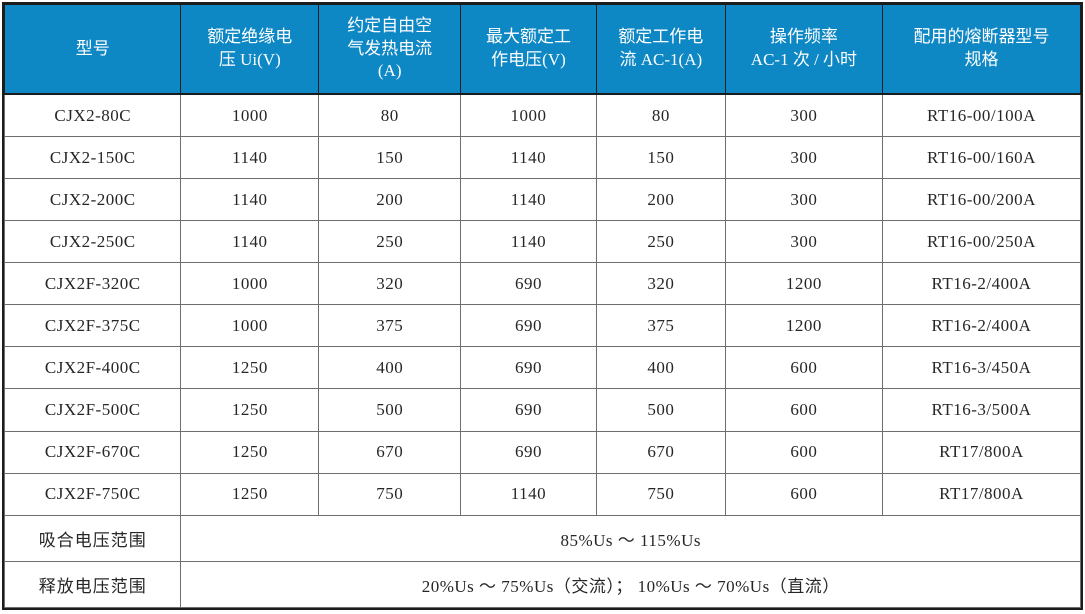 This screenshot has width=1085, height=614. I want to click on release-voltage-value: 20%Us ～ 75%Us（交流）； 10%Us ～ 70%Us（直流）, so click(630, 584).